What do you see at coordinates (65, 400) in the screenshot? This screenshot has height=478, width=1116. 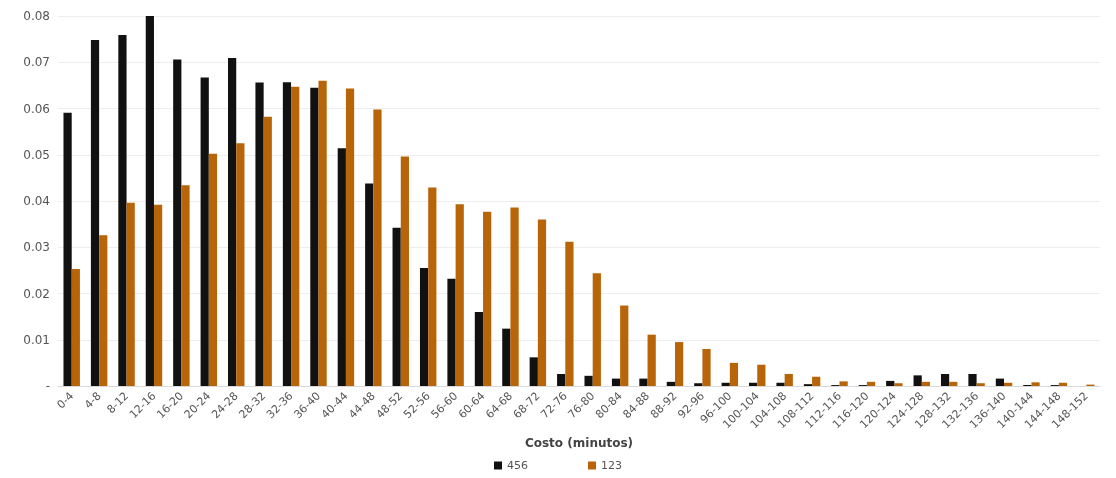 I see `x-tick-label: 0-4` at bounding box center [65, 400].